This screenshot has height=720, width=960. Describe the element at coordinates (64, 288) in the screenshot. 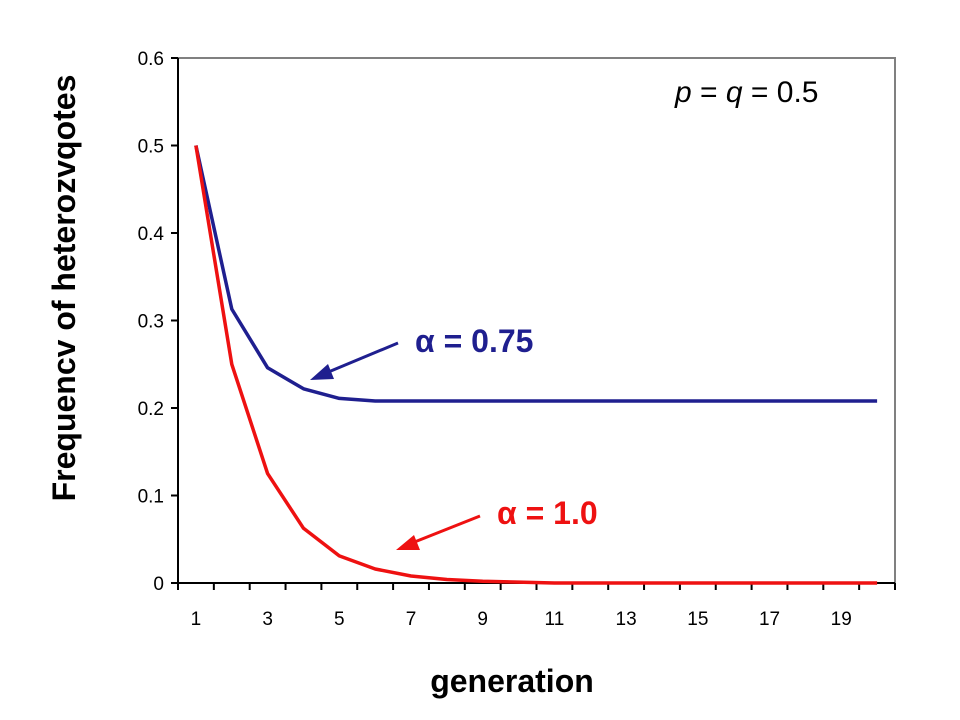

I see `y-axis-title: Frequencv of heterozvqotes` at that location.